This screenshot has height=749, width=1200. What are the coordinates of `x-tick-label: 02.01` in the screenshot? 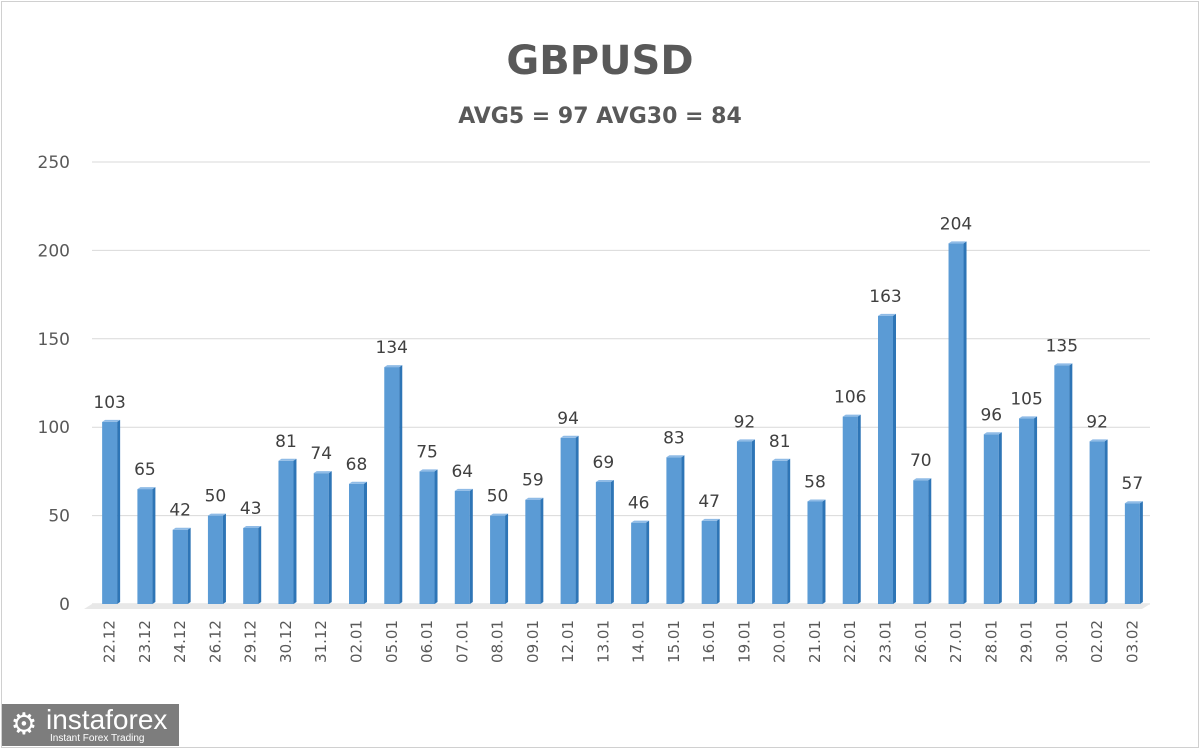 It's located at (357, 641).